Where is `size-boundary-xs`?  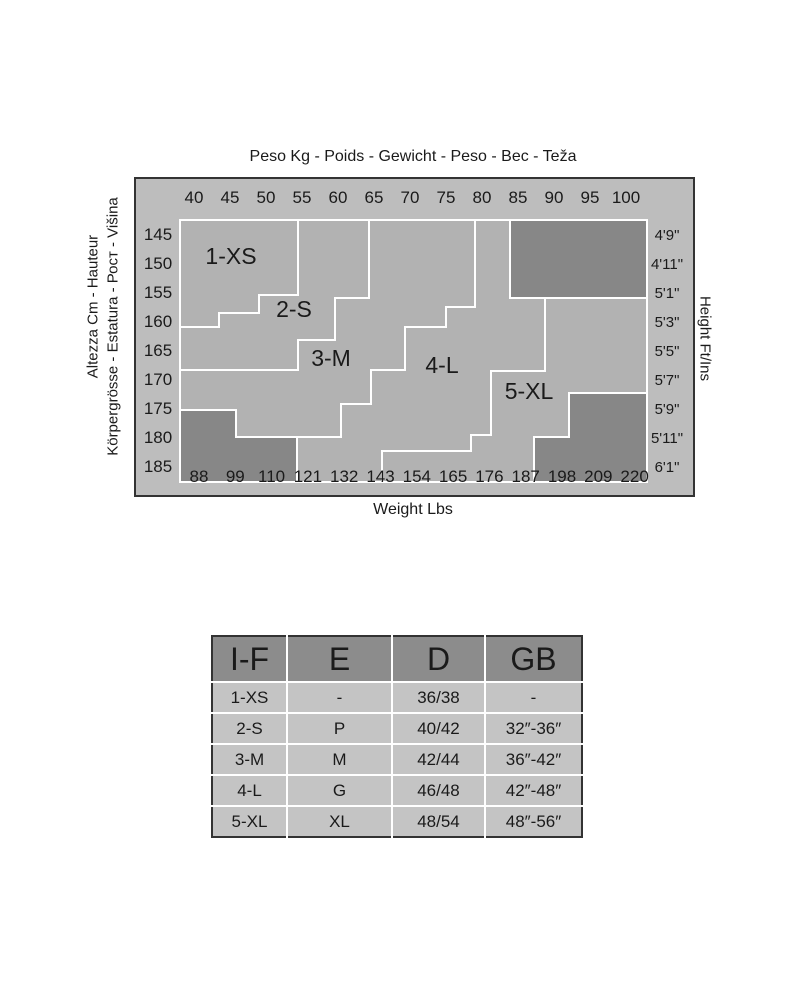
size-boundary-xs is located at coordinates (239, 274).